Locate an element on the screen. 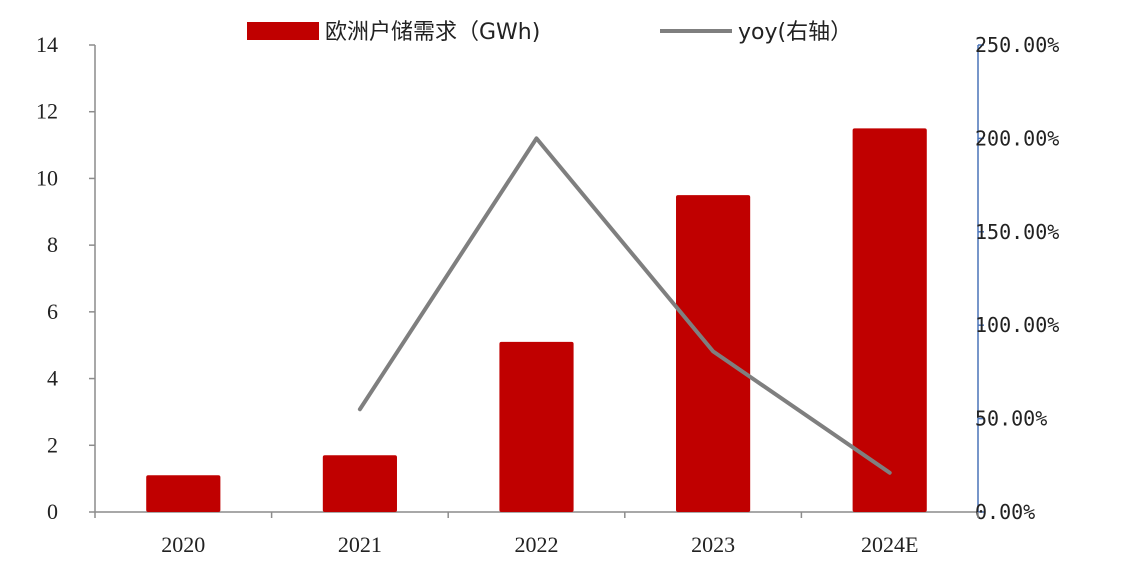  left-tick-label: 8 is located at coordinates (52, 244).